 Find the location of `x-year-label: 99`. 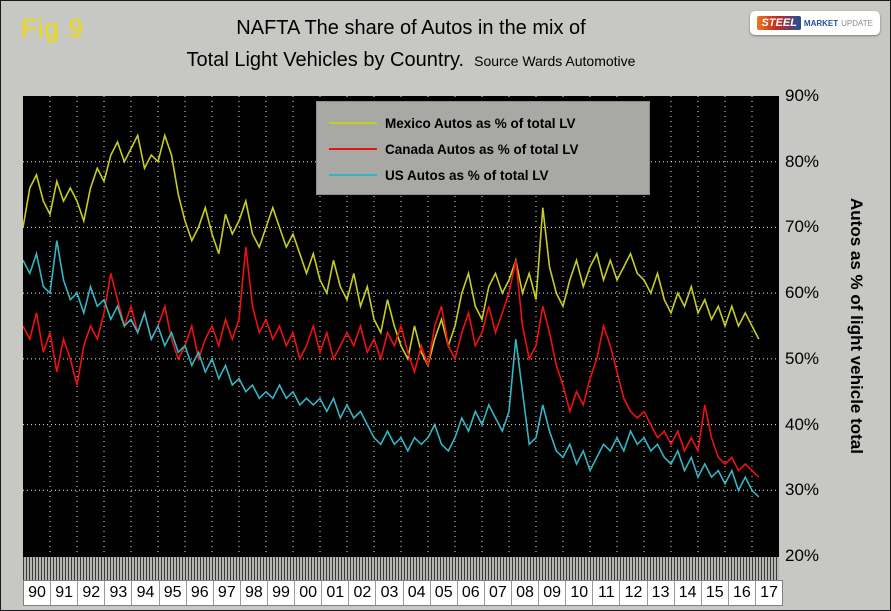

x-year-label: 99 is located at coordinates (281, 593).